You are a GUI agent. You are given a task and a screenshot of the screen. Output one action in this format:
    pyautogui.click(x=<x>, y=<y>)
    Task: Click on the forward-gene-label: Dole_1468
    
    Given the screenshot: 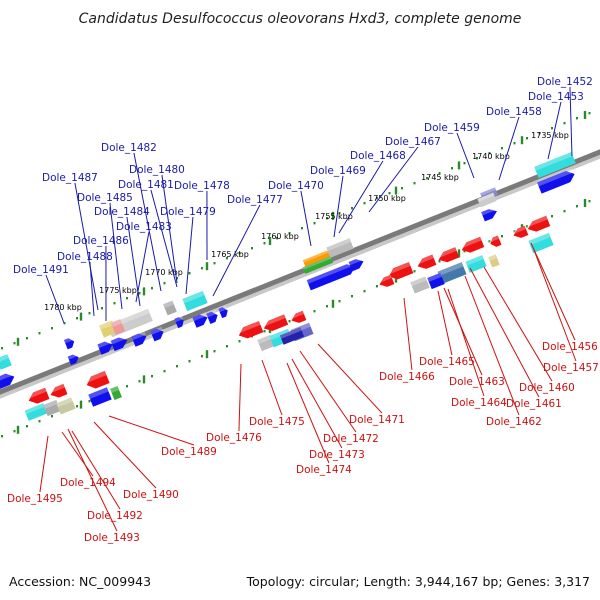 What is the action you would take?
    pyautogui.click(x=378, y=156)
    